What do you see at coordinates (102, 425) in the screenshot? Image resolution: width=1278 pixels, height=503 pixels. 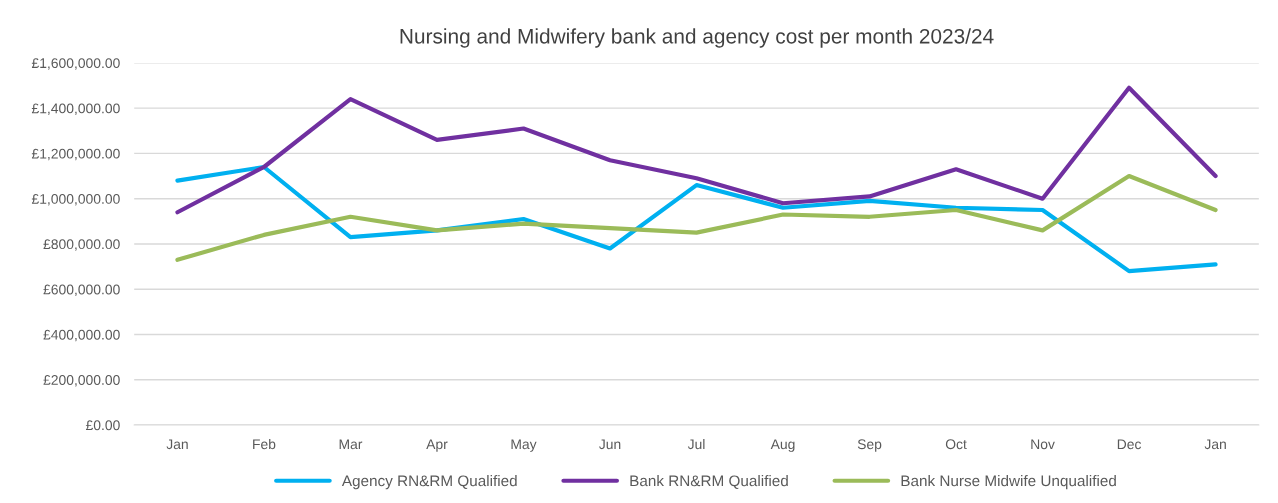 I see `y-tick-label: £0.00` at bounding box center [102, 425].